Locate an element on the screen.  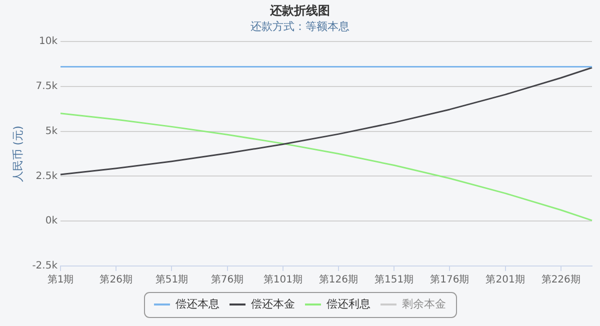
x-tick-label: 第51期 is located at coordinates (171, 280).